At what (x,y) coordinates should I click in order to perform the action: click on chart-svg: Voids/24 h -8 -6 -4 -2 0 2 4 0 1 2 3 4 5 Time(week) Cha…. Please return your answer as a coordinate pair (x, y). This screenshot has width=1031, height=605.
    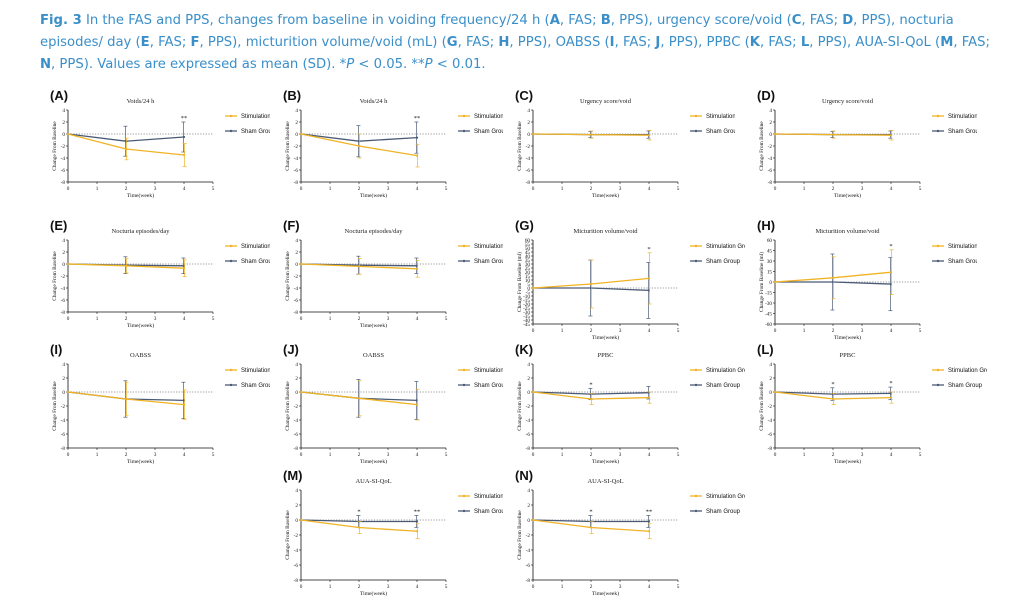
    Looking at the image, I should click on (394, 148).